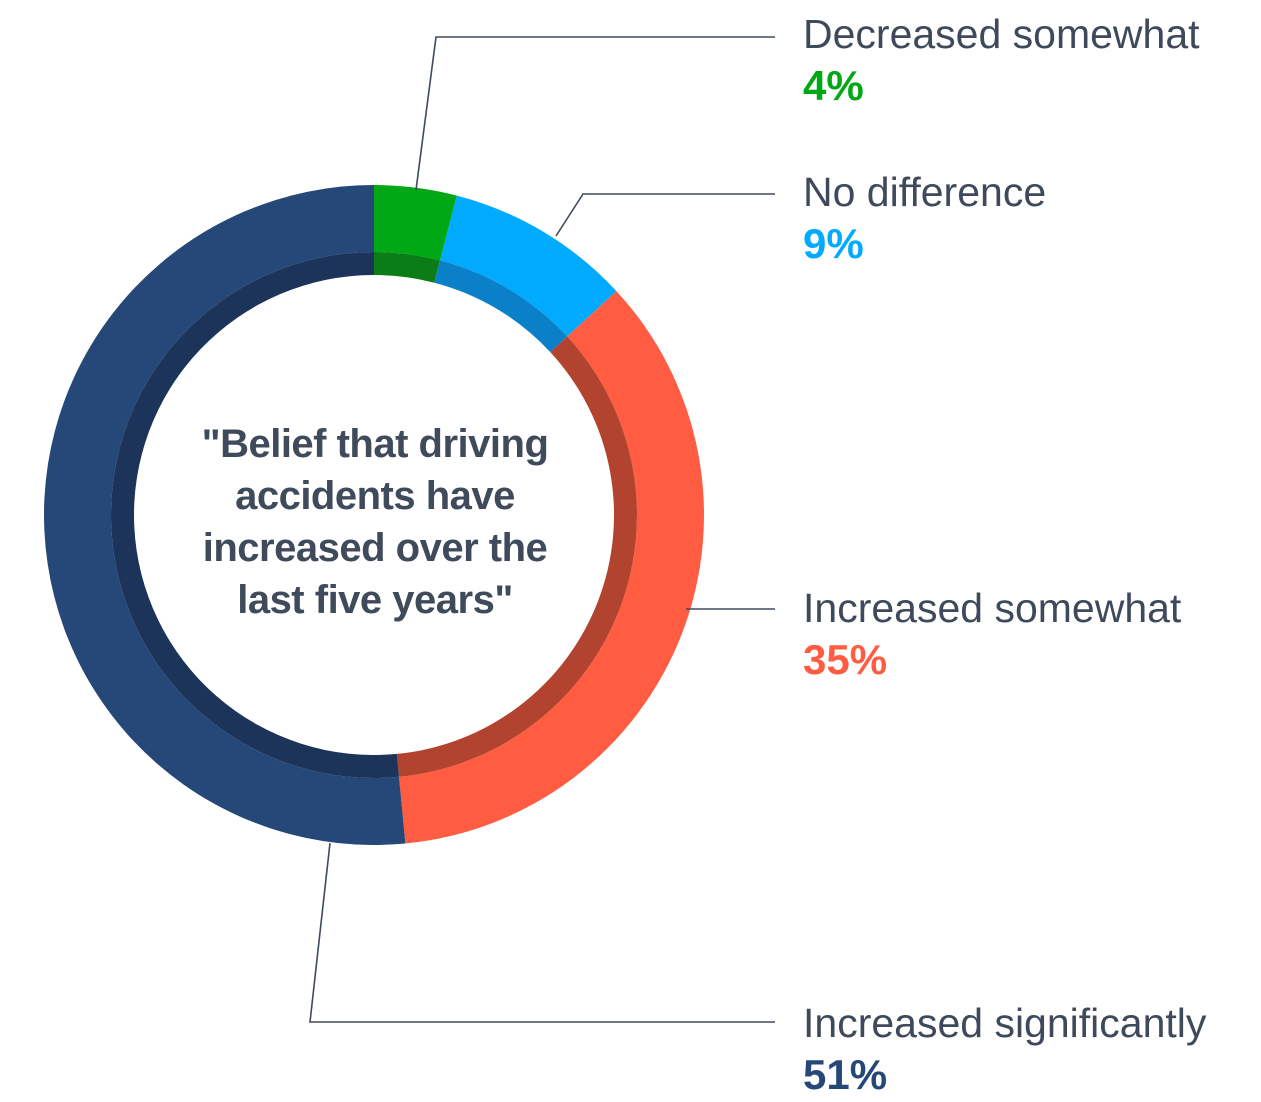 This screenshot has width=1261, height=1102. I want to click on center-title-line: "Belief that driving, so click(375, 444).